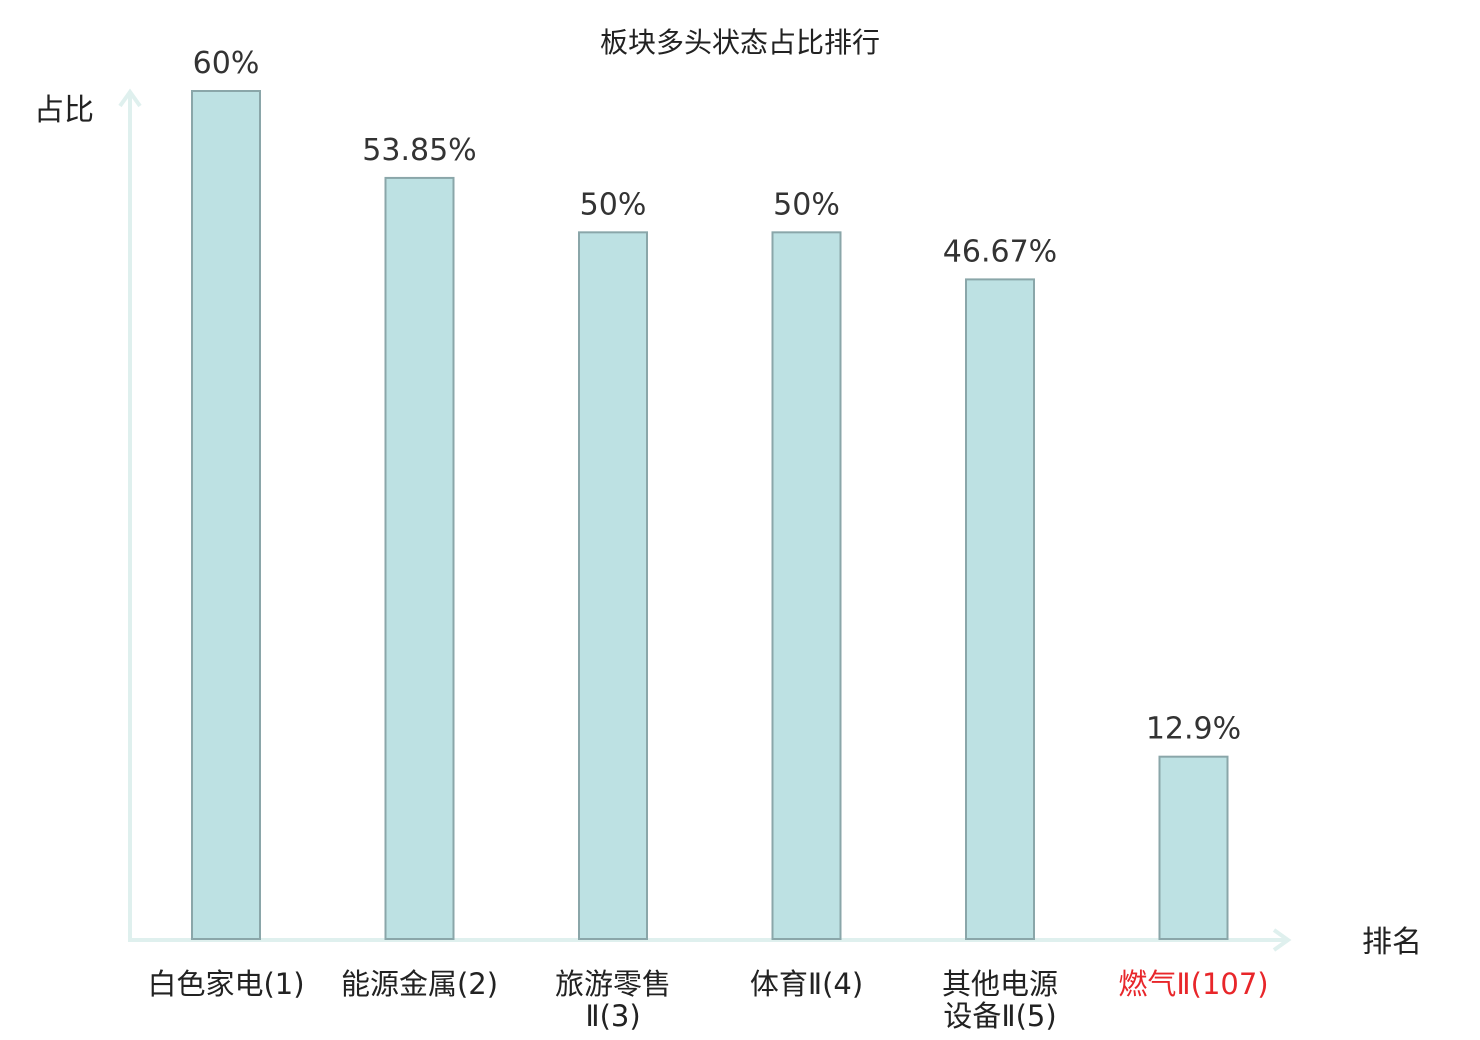 This screenshot has height=1040, width=1480. Describe the element at coordinates (612, 1016) in the screenshot. I see `category-label-line: Ⅱ(3)` at that location.